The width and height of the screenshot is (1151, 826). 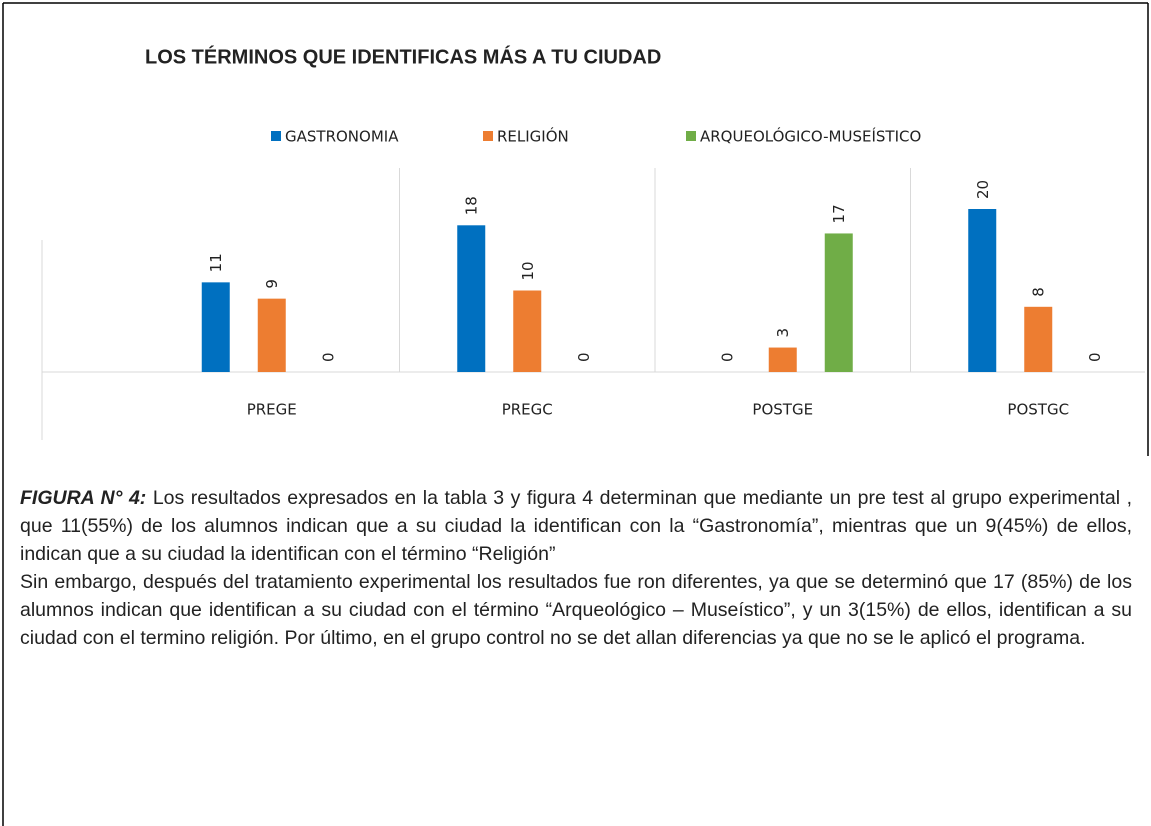 What do you see at coordinates (528, 270) in the screenshot?
I see `data-label: 10` at bounding box center [528, 270].